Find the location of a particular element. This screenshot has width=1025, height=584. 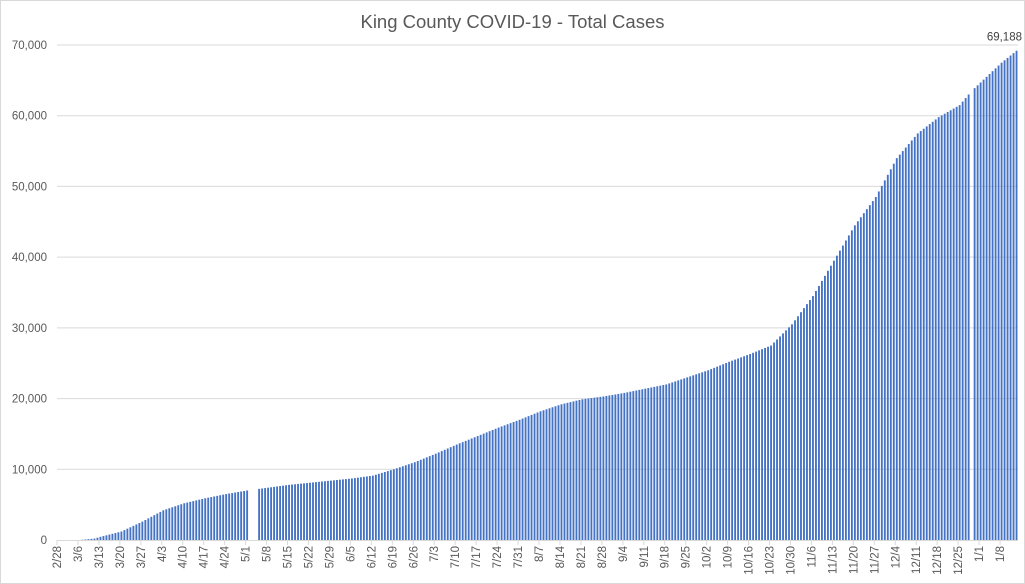

y-tick-label: 30,000 is located at coordinates (29, 329).